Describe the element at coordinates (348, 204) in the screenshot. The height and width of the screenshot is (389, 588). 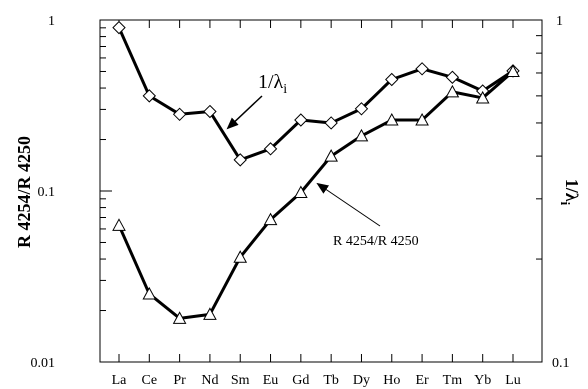
I see `annotation-ratio-arrow` at that location.